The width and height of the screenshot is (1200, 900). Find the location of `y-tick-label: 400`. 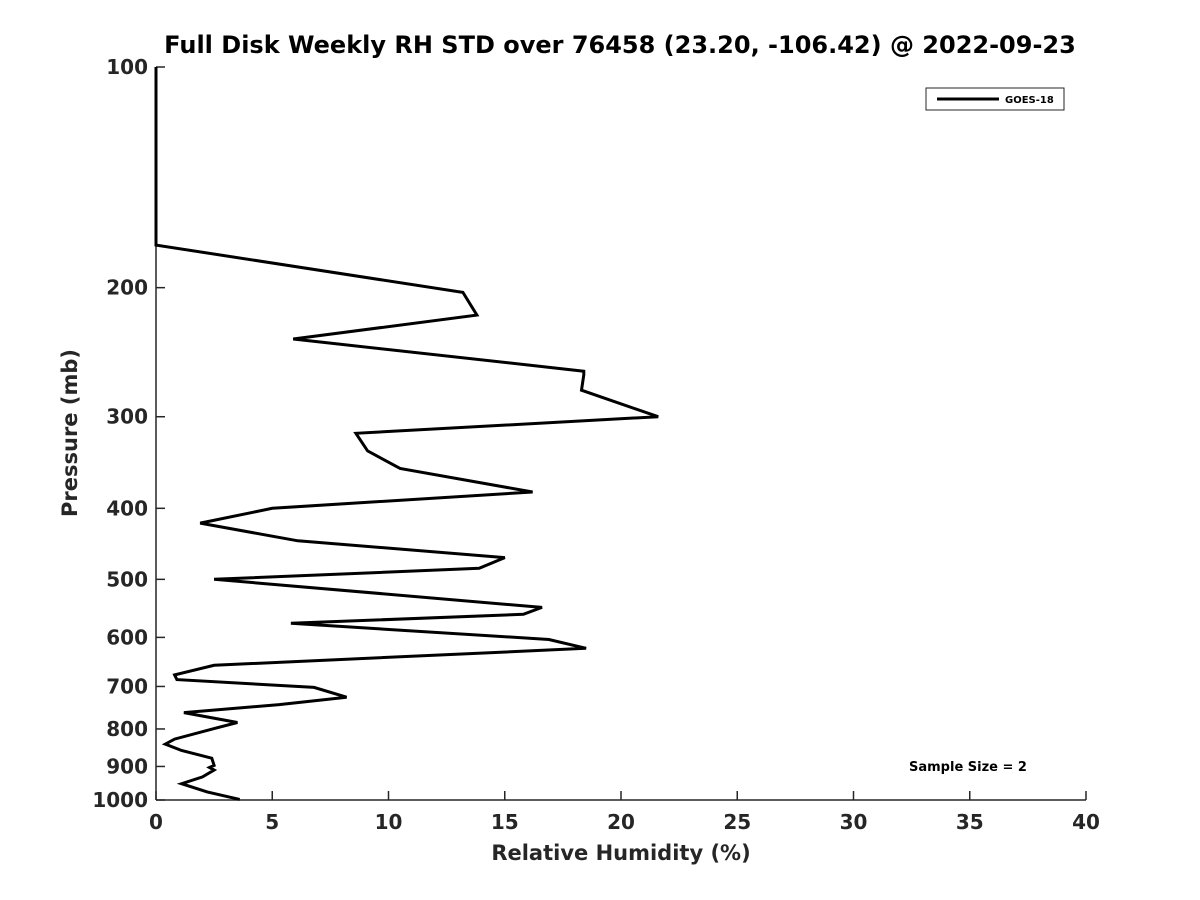

y-tick-label: 400 is located at coordinates (127, 508).